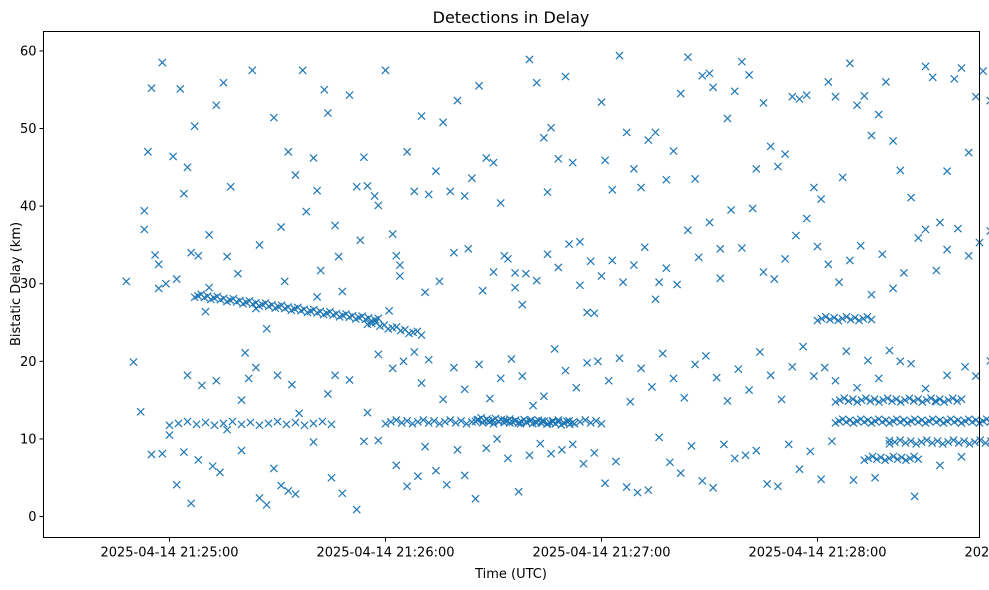 The image size is (989, 590). Describe the element at coordinates (28, 284) in the screenshot. I see `y-tick-label: 30` at that location.